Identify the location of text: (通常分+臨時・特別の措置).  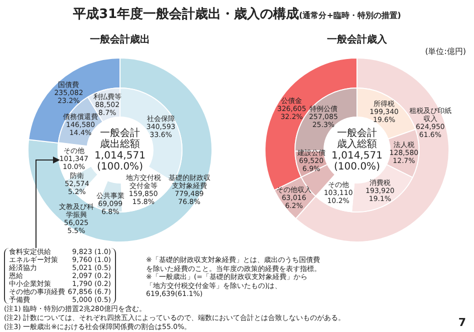
(350, 15).